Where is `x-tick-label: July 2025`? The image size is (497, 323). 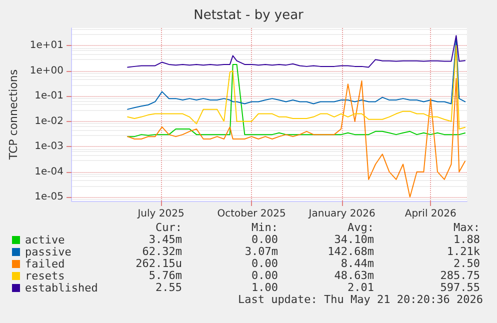
x-tick-label: July 2025 is located at coordinates (160, 214).